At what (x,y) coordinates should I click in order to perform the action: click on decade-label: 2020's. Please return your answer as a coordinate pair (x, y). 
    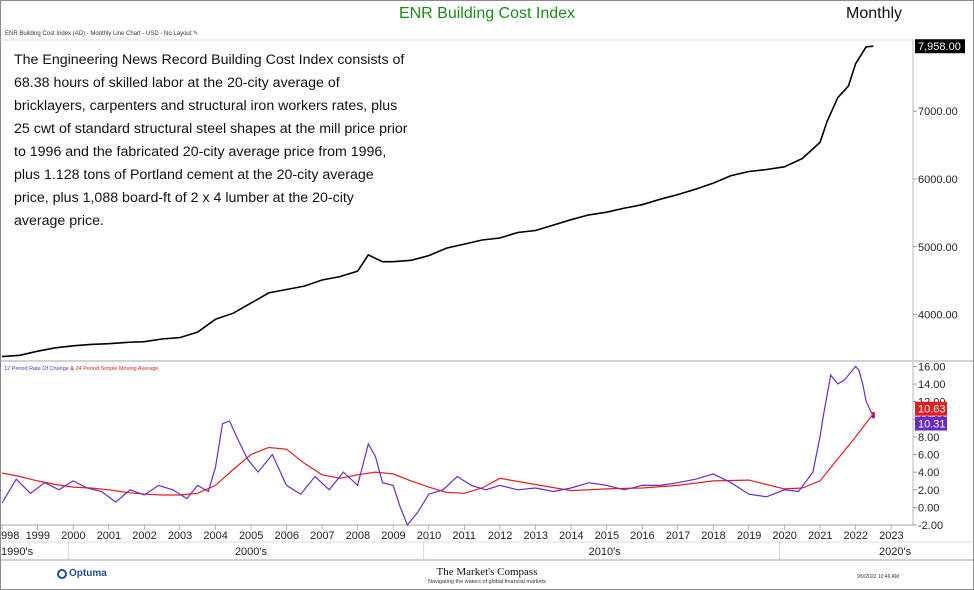
    Looking at the image, I should click on (895, 552).